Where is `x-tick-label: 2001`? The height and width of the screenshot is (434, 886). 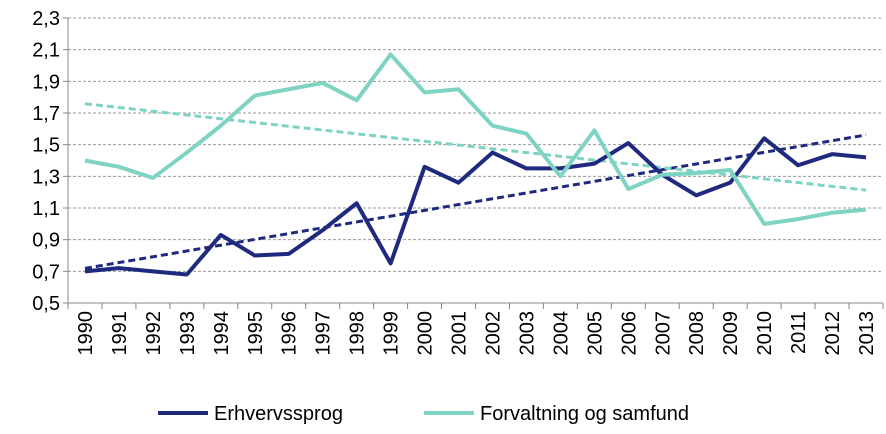
x-tick-label: 2001 is located at coordinates (460, 333).